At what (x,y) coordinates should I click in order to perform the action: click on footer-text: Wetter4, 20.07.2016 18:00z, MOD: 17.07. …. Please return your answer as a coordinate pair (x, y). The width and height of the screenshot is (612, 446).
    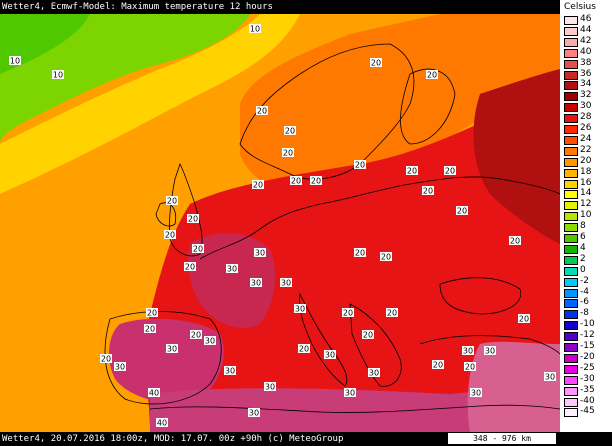
    Looking at the image, I should click on (173, 439).